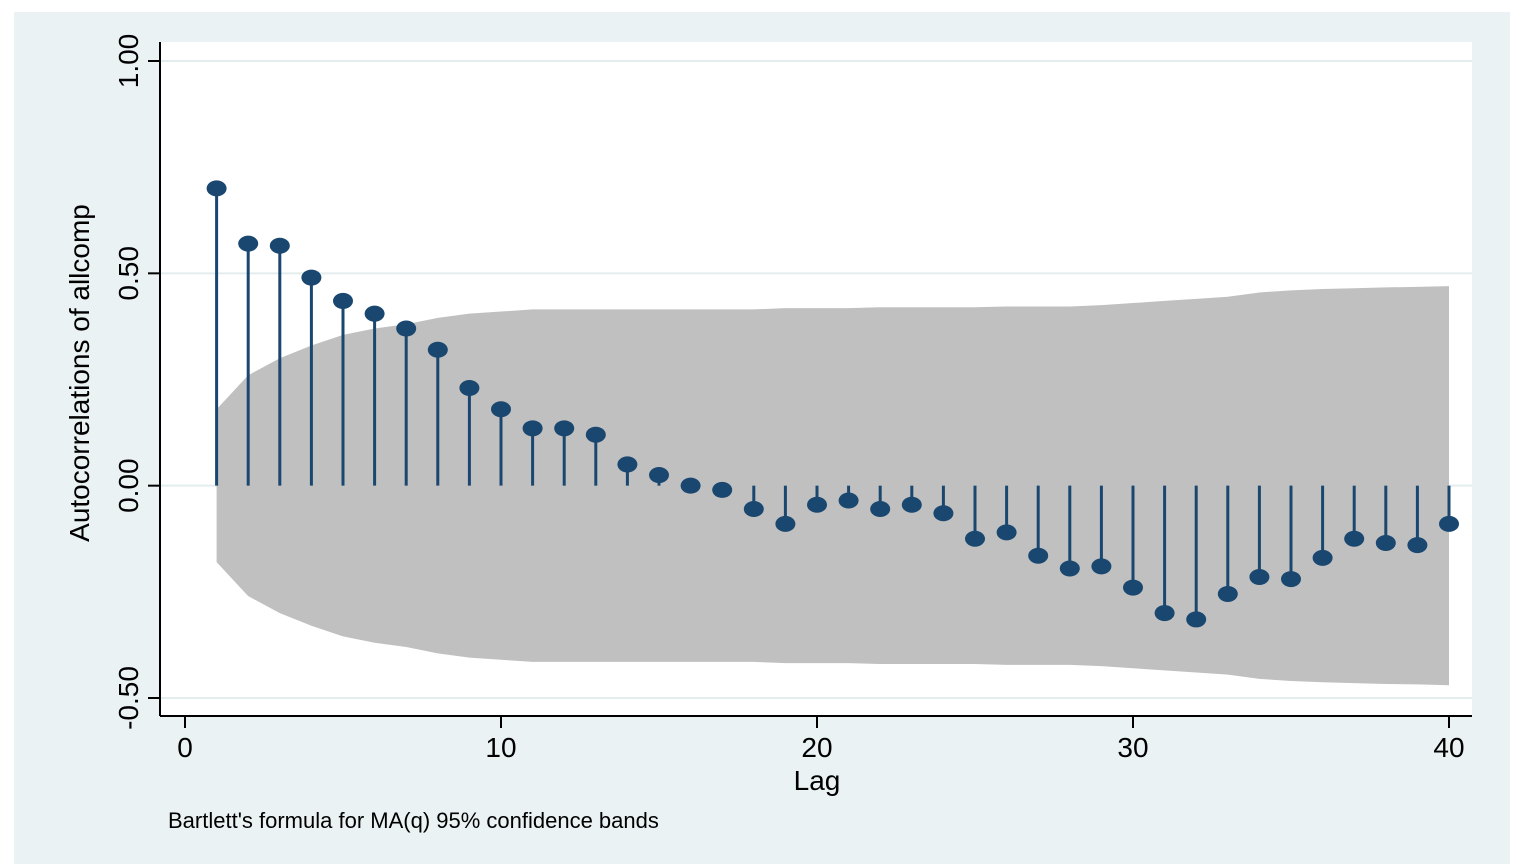 The height and width of the screenshot is (866, 1517). Describe the element at coordinates (816, 747) in the screenshot. I see `x-tick-label: 20` at that location.